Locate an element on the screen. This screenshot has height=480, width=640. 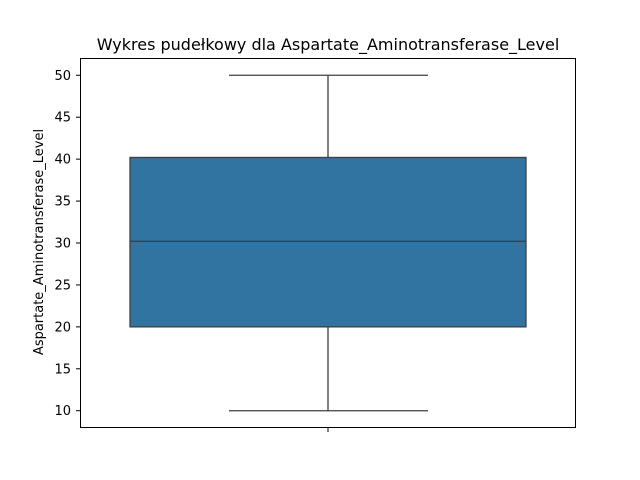
y-tick-label: 15 is located at coordinates (62, 369).